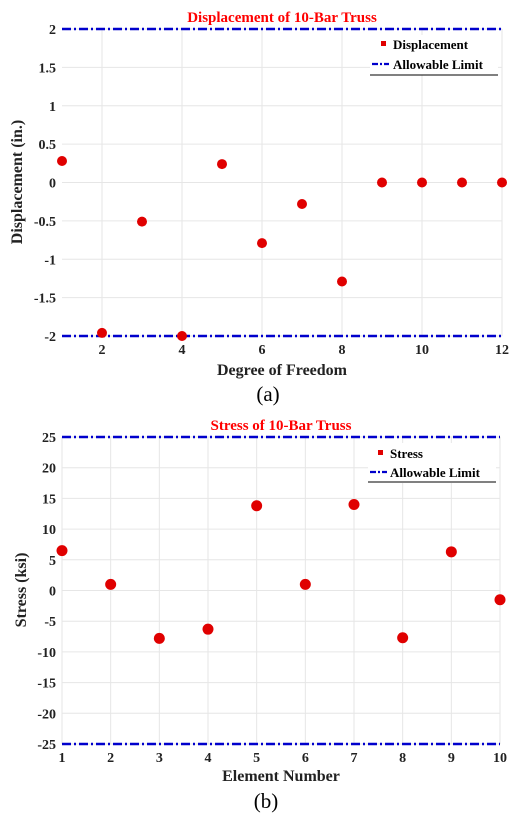 The height and width of the screenshot is (816, 509). I want to click on y-tick-label: 20, so click(49, 469).